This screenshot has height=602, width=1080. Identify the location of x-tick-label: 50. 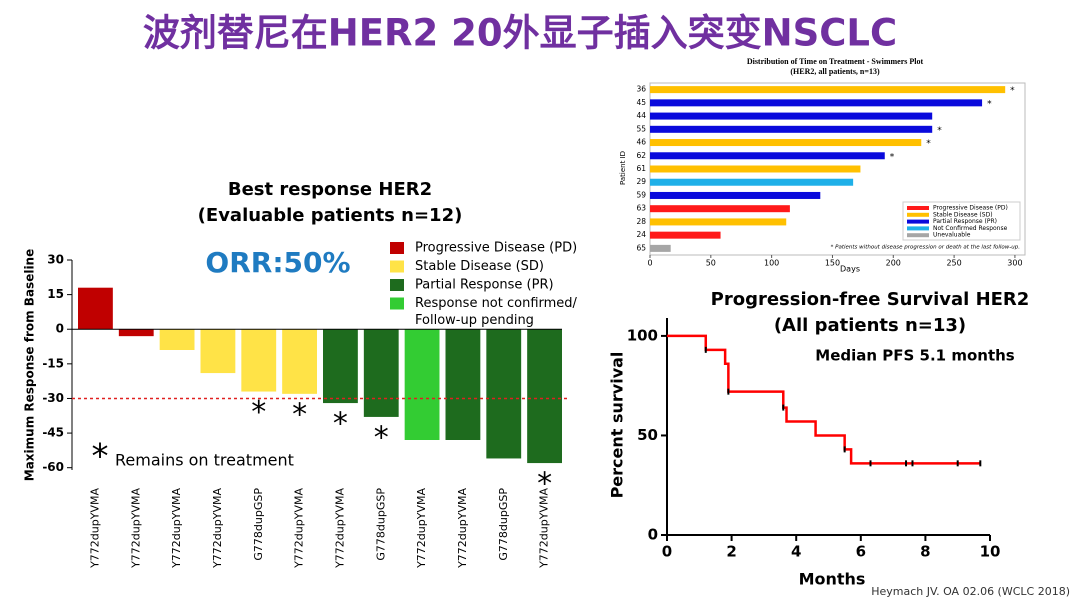
(711, 263).